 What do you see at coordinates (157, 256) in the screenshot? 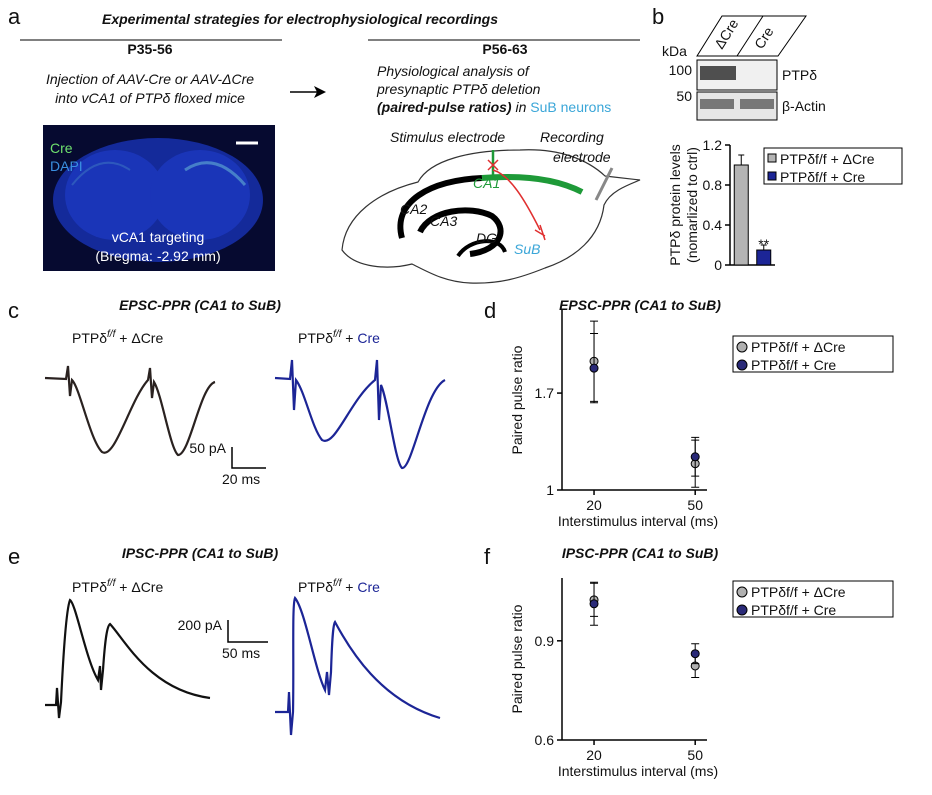
I see `image-caption: (Bregma: -2.92 mm)` at bounding box center [157, 256].